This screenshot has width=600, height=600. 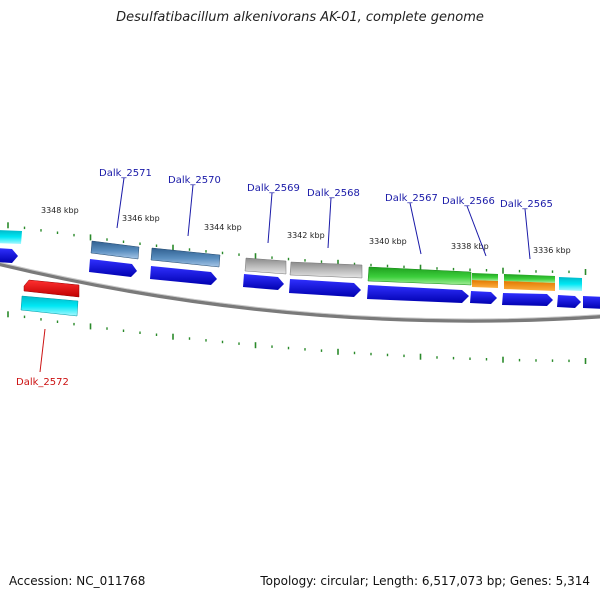 What do you see at coordinates (526, 204) in the screenshot?
I see `gene-label-dalk-2565: Dalk_2565` at bounding box center [526, 204].